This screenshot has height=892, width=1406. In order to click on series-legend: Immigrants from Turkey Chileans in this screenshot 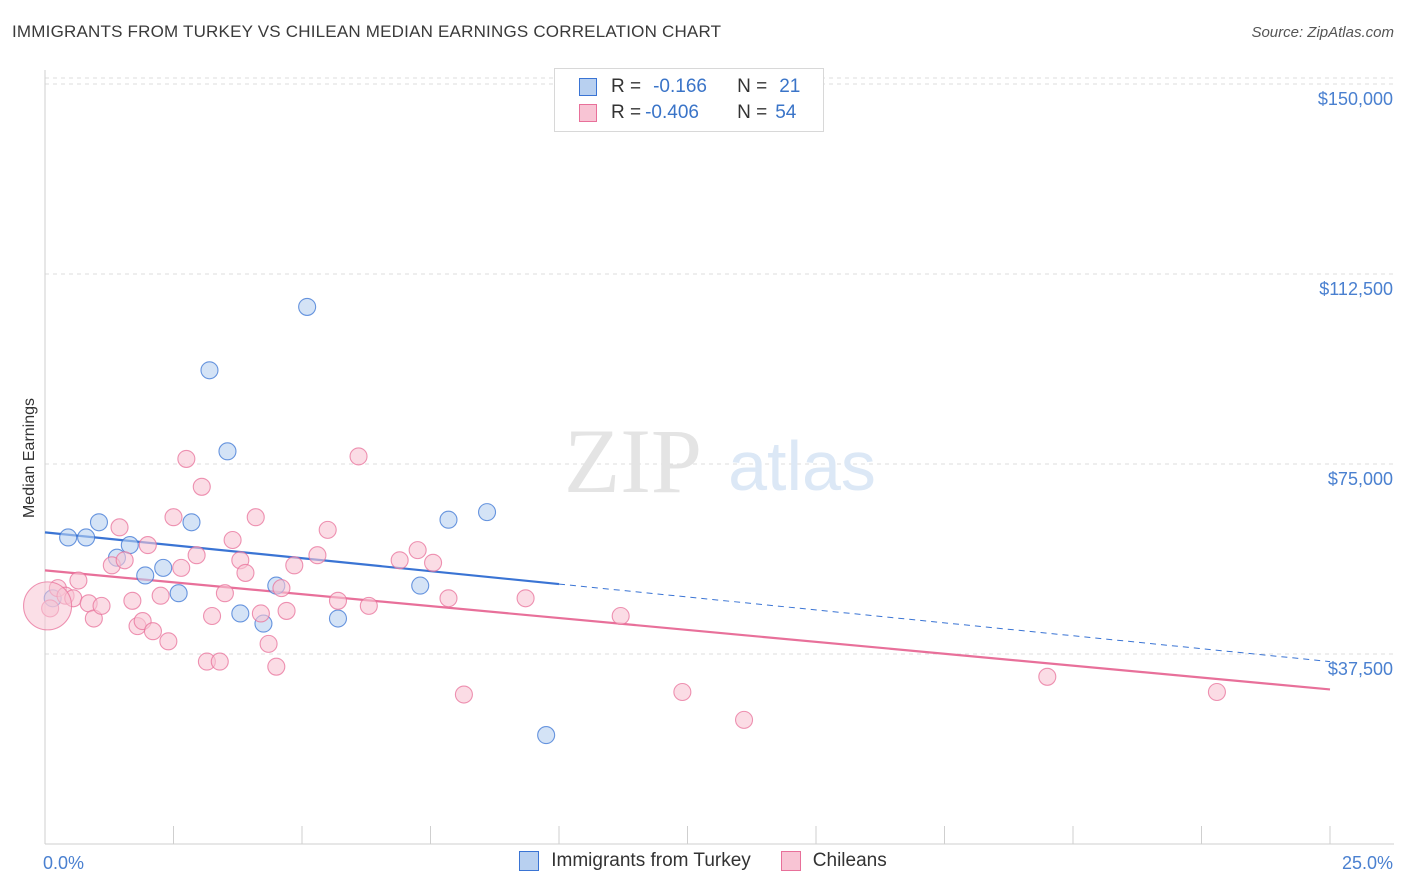, I will do `click(703, 861)`.